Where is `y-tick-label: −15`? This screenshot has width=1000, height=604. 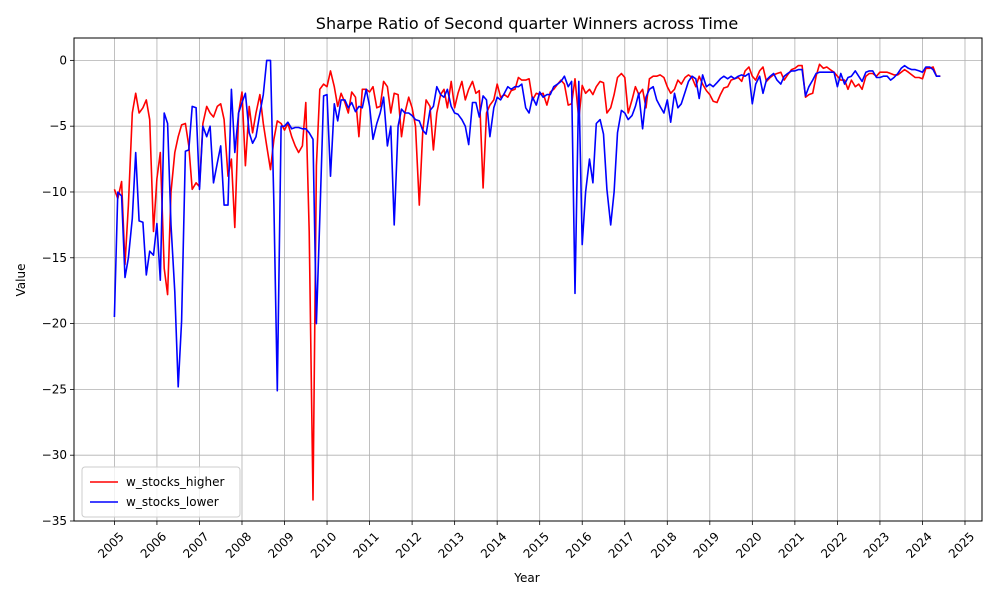
y-tick-label: −15 is located at coordinates (54, 258).